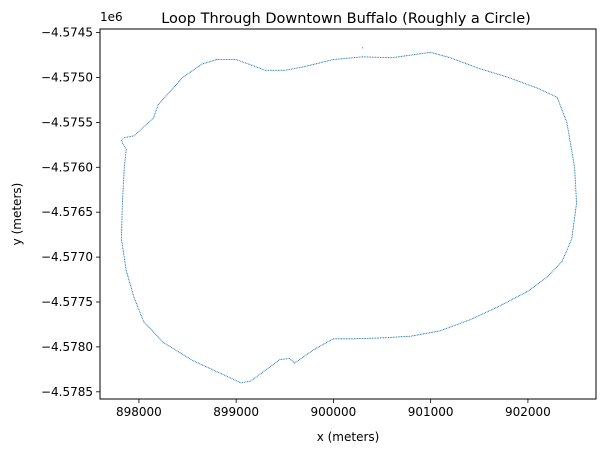 This screenshot has height=453, width=605. Describe the element at coordinates (111, 17) in the screenshot. I see `y-offset-label: 1e6` at that location.